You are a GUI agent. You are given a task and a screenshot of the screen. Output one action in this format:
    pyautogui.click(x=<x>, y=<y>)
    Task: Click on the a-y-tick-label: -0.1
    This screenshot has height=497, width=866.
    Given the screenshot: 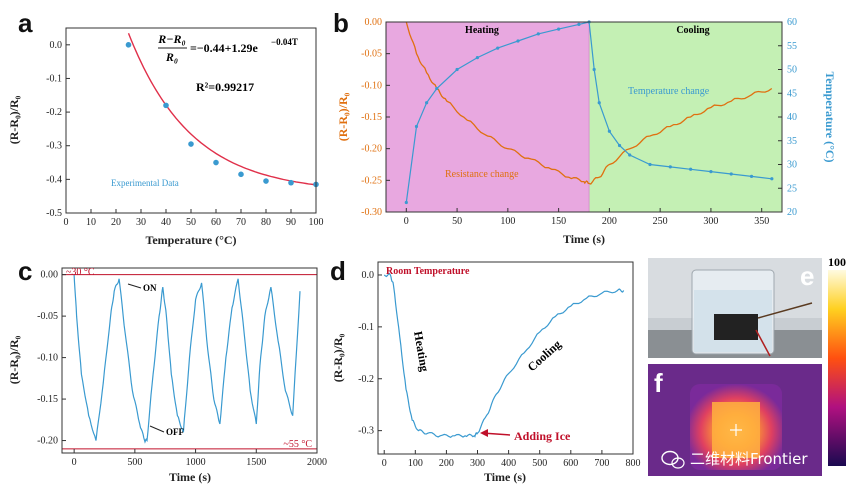 What is the action you would take?
    pyautogui.click(x=54, y=78)
    